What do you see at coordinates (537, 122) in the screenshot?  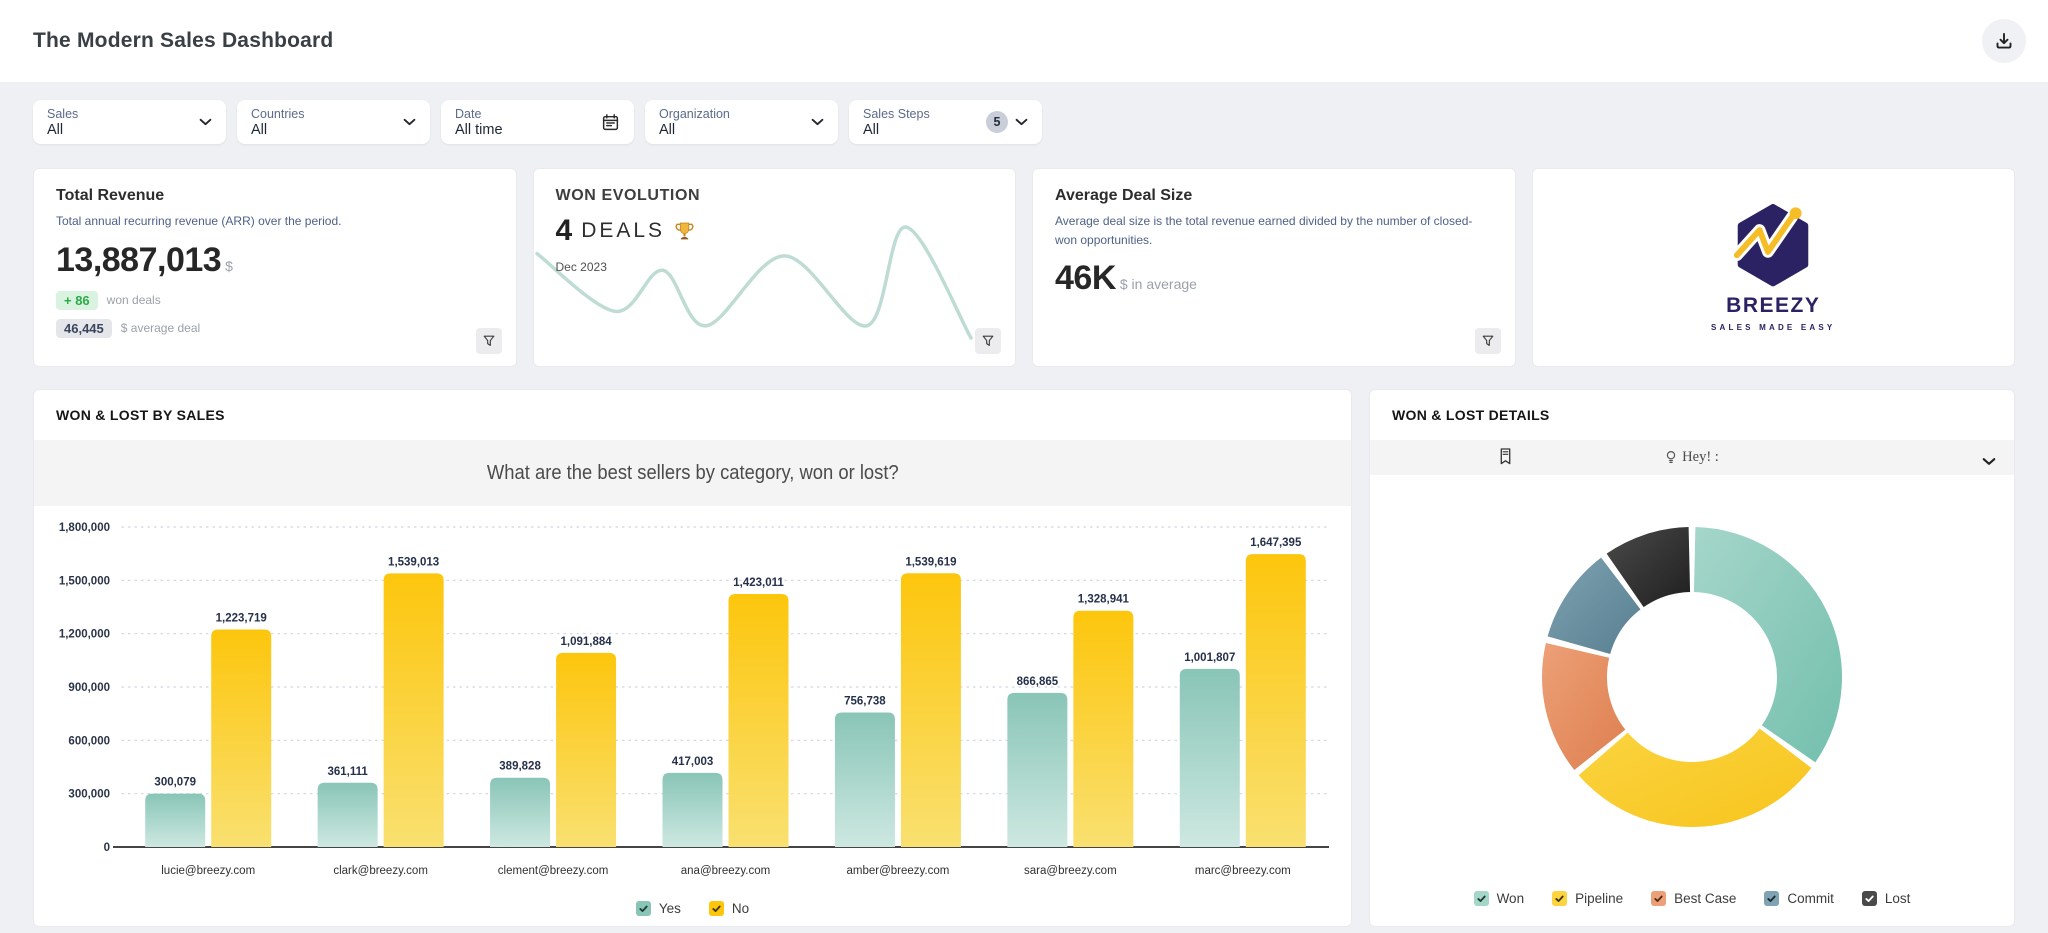 I see `filter-date: Date All time` at bounding box center [537, 122].